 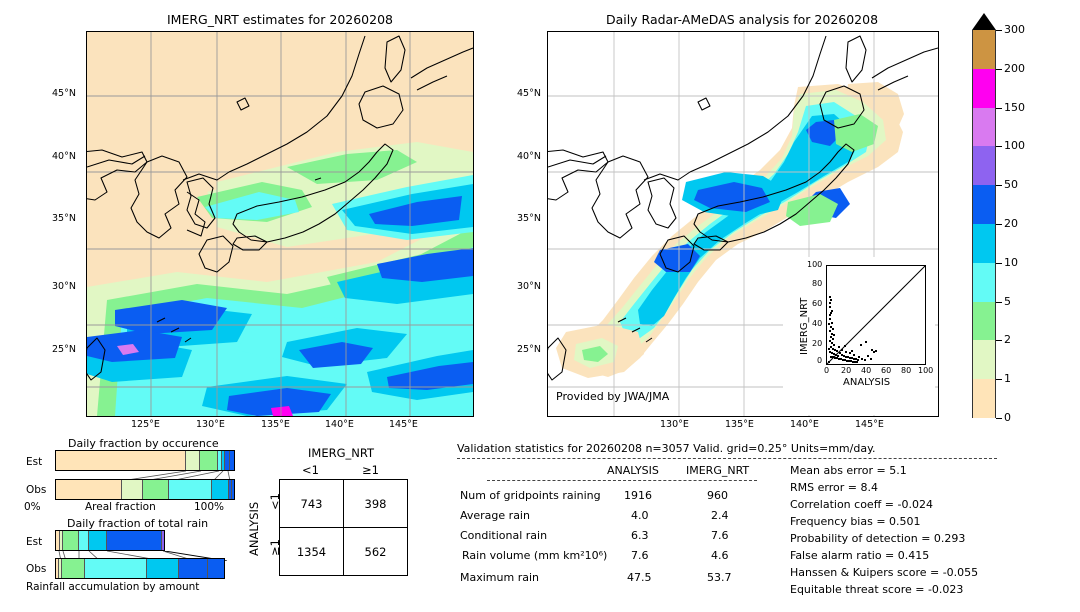 What do you see at coordinates (36, 490) in the screenshot?
I see `occurrence-obs-label: Obs` at bounding box center [36, 490].